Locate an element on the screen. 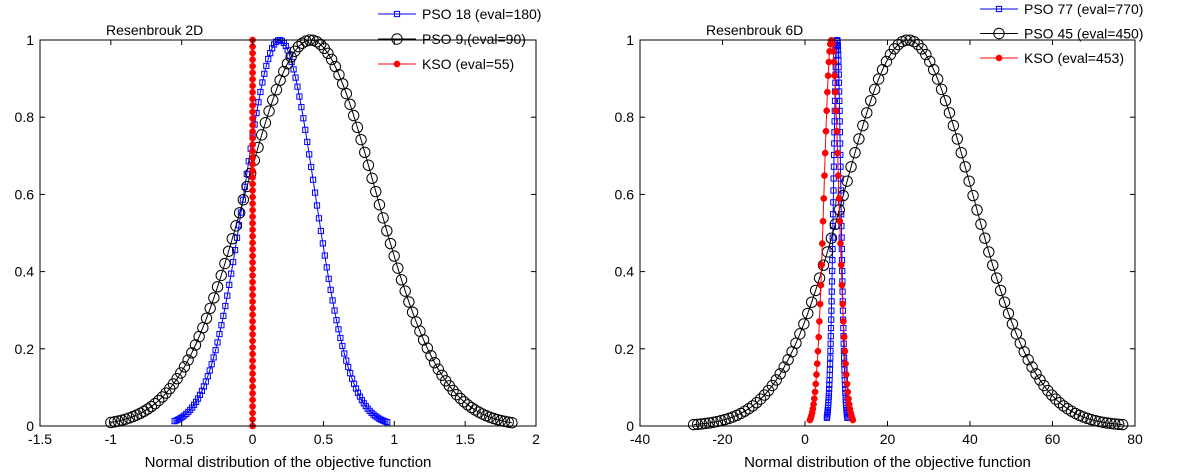  legend-label: PSO 45 (eval=450) is located at coordinates (1083, 34).